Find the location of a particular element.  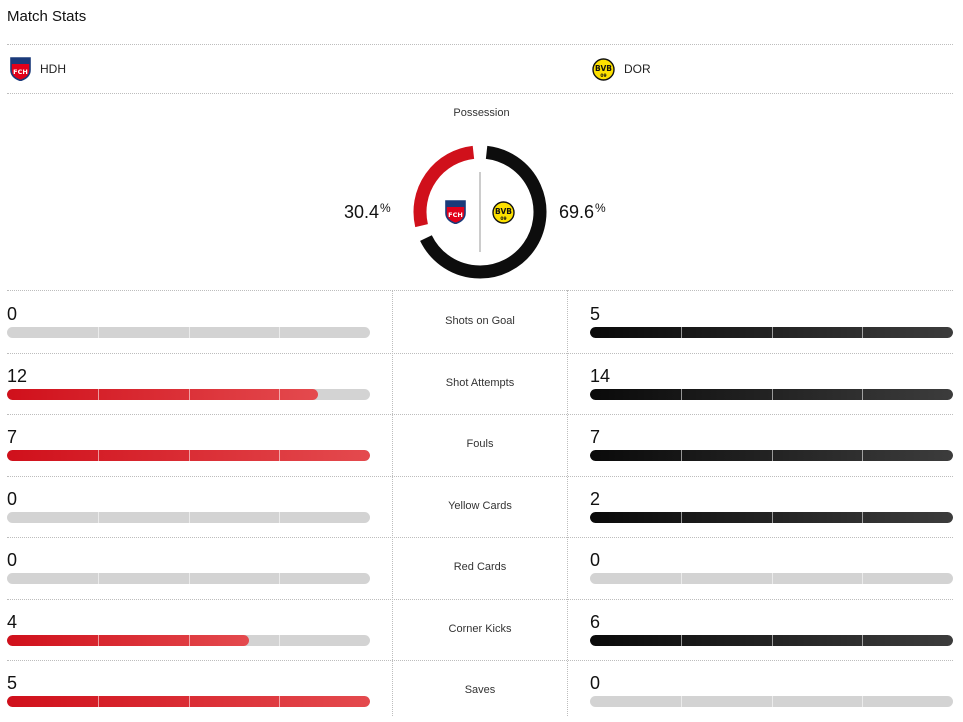

stat-row: 0 Yellow Cards 2 is located at coordinates (481, 506).